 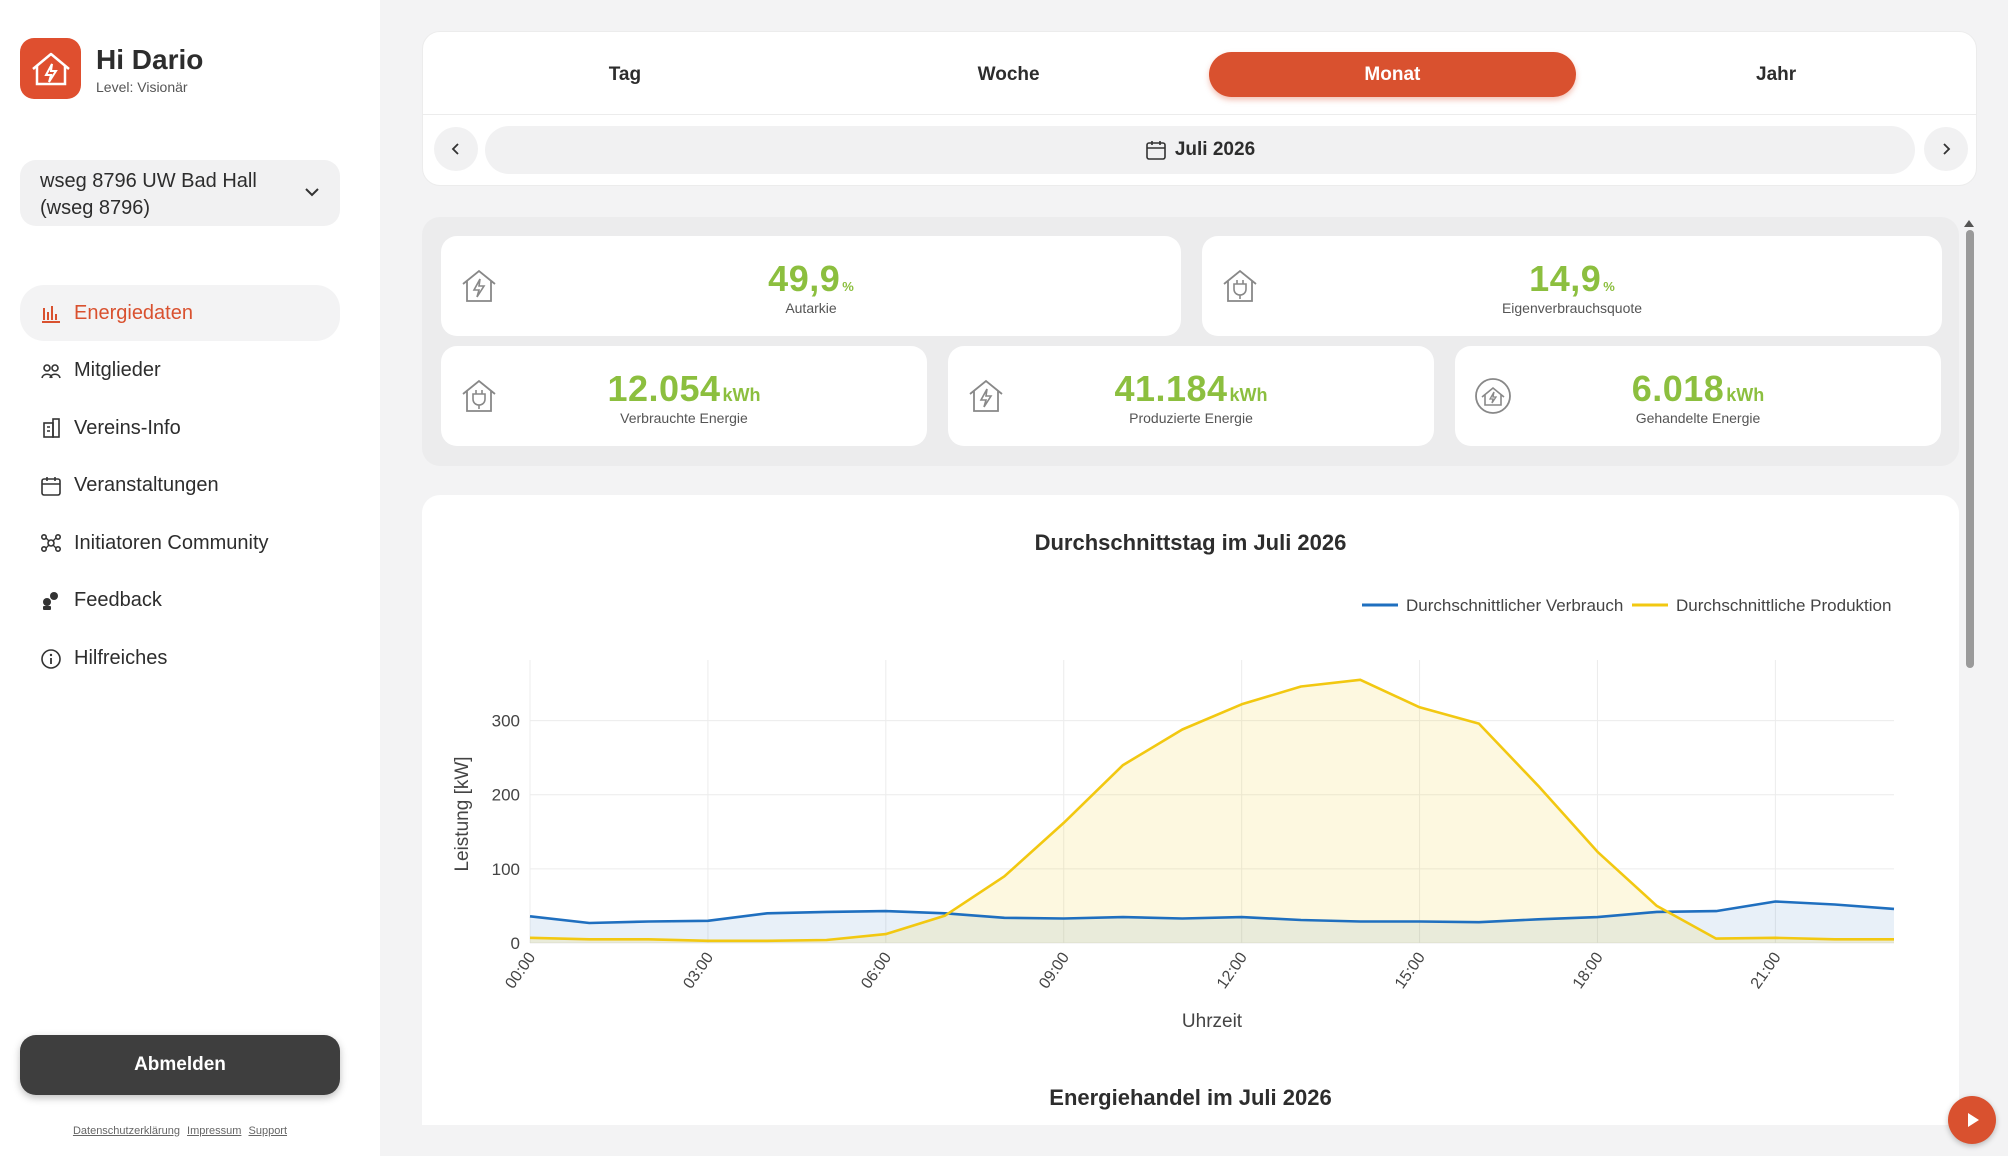 I want to click on nav-label: Veranstaltungen, so click(x=146, y=485).